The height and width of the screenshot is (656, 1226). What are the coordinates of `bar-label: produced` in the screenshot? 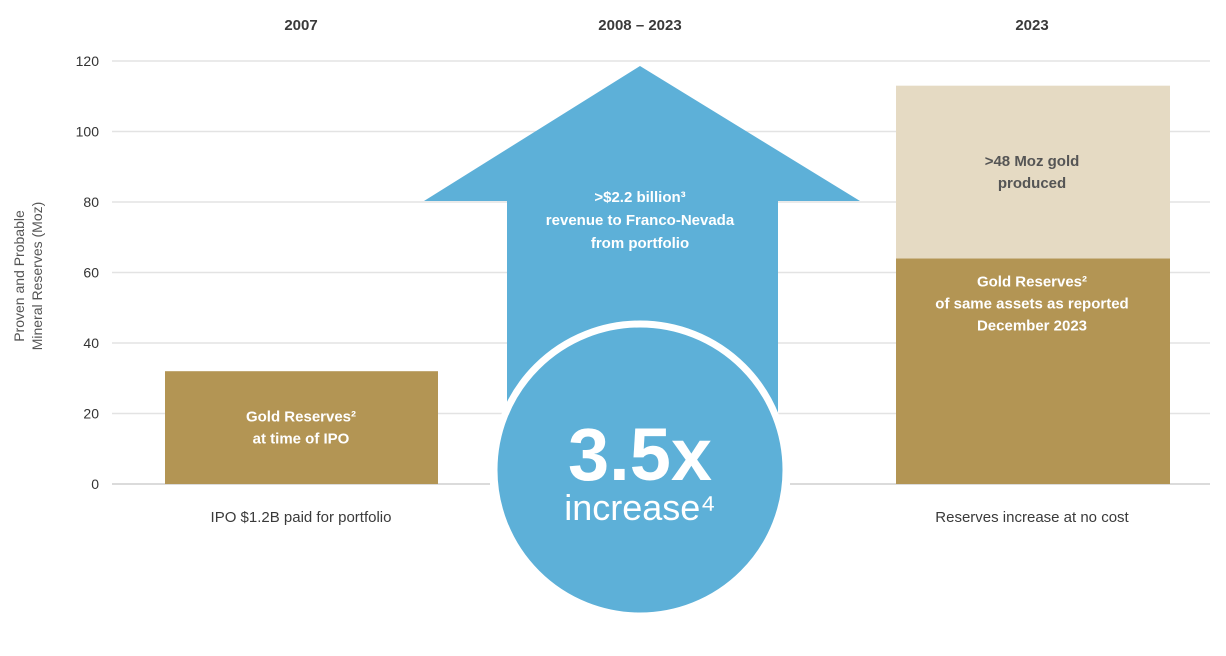 It's located at (1032, 183).